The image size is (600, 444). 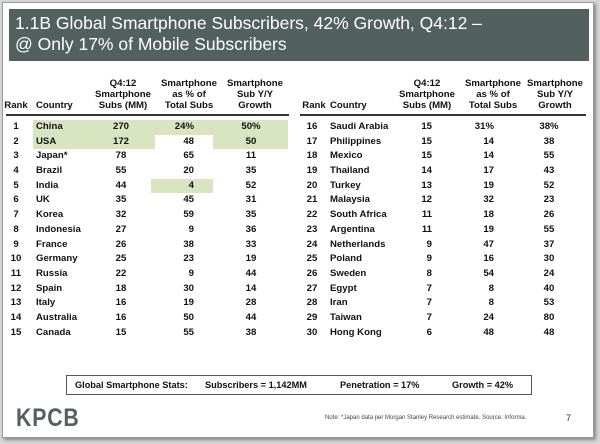 What do you see at coordinates (121, 259) in the screenshot?
I see `cell-subs: 25` at bounding box center [121, 259].